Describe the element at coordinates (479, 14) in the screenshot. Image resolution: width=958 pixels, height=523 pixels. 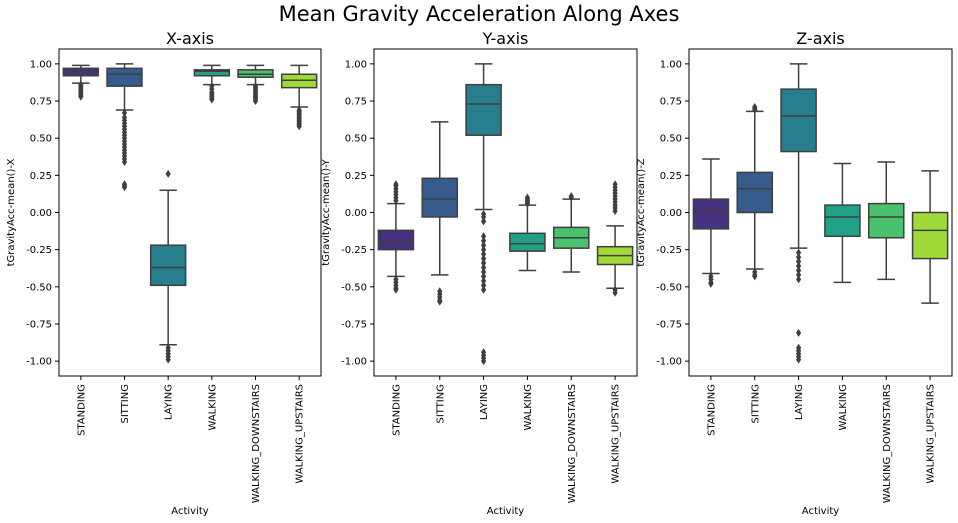
I see `figure-title: Mean Gravity Acceleration Along Axes` at that location.